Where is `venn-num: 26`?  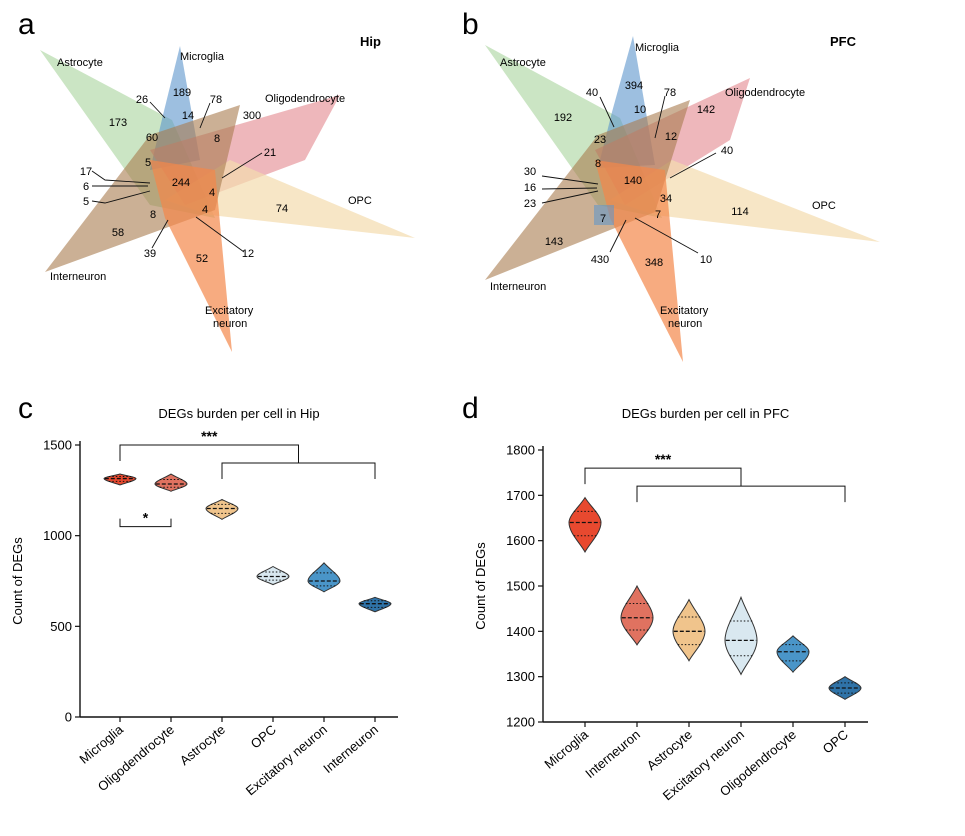 venn-num: 26 is located at coordinates (142, 100).